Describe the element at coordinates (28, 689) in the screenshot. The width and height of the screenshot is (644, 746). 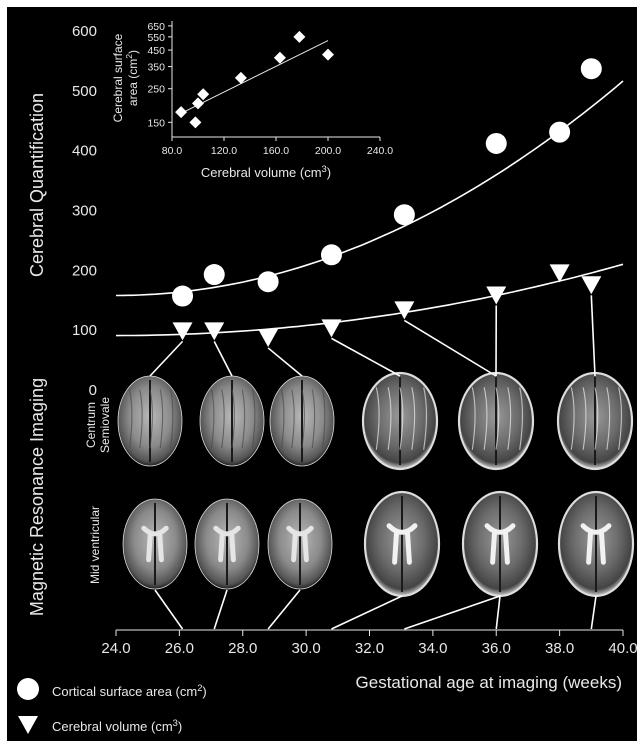
I see `legend-circle-marker` at that location.